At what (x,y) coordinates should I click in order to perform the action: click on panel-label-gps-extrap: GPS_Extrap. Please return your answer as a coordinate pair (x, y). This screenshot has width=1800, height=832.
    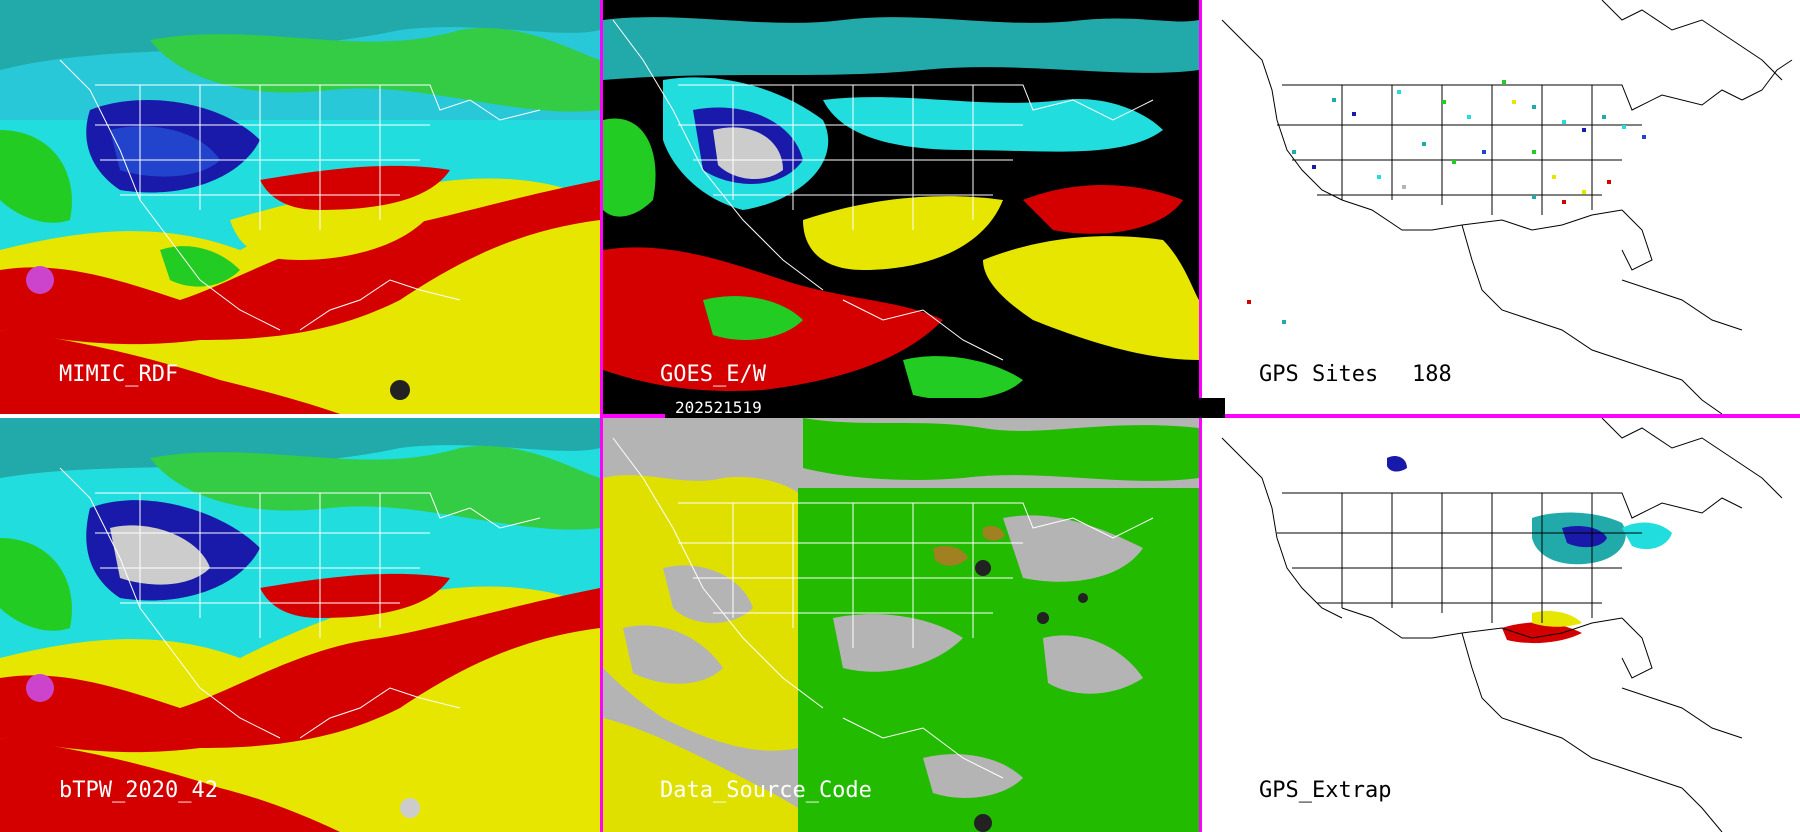
    Looking at the image, I should click on (1325, 790).